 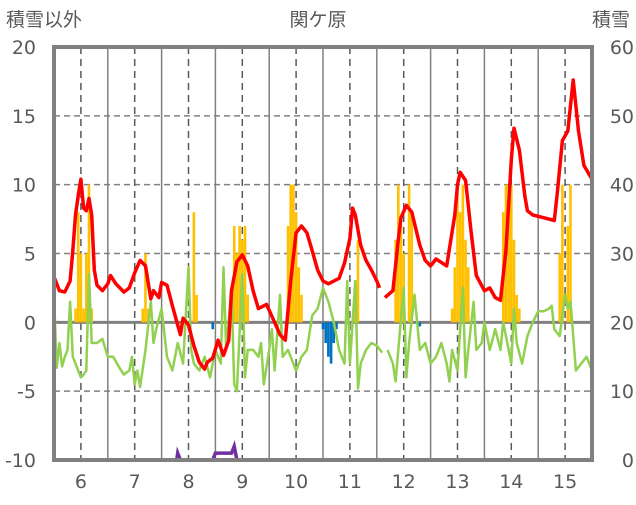 What do you see at coordinates (622, 255) in the screenshot?
I see `y2-tick-label: 30` at bounding box center [622, 255].